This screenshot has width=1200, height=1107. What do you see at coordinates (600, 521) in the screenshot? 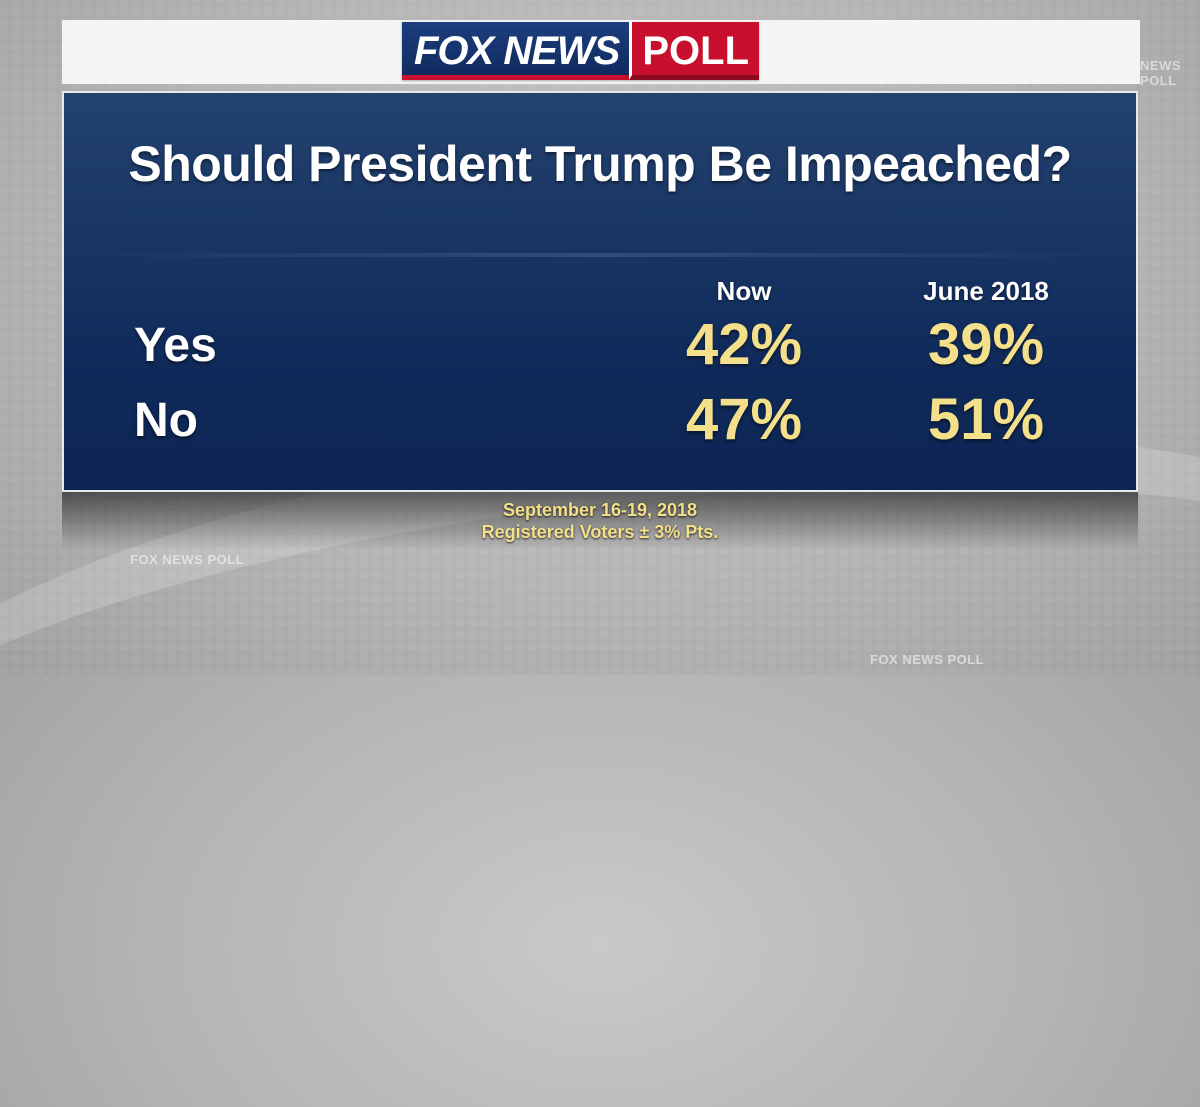
I see `footer-band` at bounding box center [600, 521].